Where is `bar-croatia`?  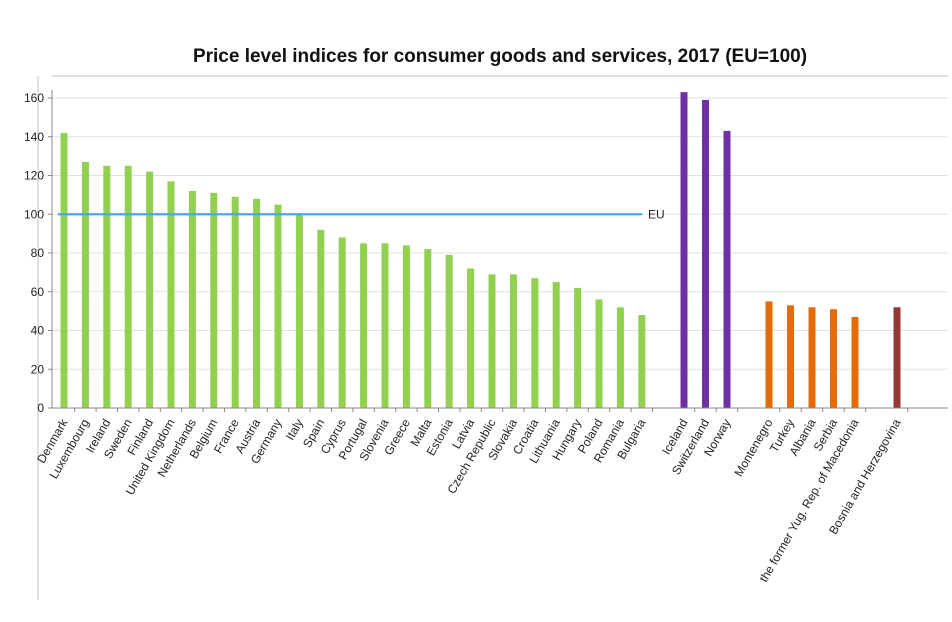
bar-croatia is located at coordinates (535, 343).